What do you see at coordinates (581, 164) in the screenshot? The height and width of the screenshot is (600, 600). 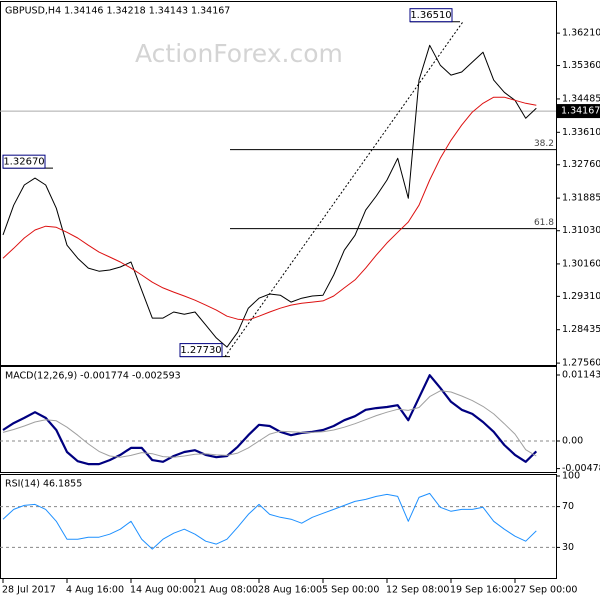 I see `y-tick-label: 1.32760` at bounding box center [581, 164].